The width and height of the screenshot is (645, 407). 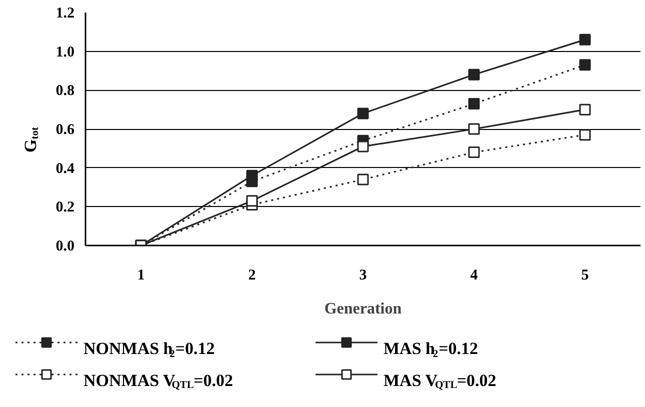 I want to click on y-axis-title: Gtot, so click(x=31, y=139).